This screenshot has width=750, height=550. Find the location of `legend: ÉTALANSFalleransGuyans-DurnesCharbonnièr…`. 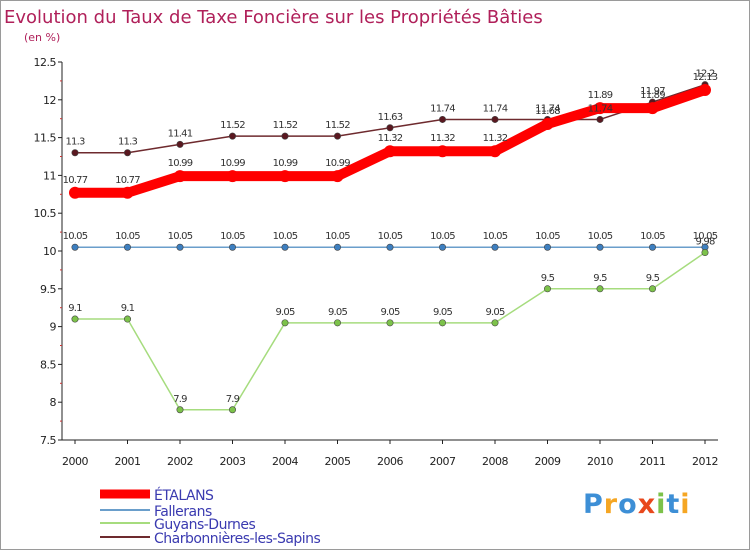

legend: ÉTALANSFalleransGuyans-DurnesCharbonnièr… is located at coordinates (210, 517).